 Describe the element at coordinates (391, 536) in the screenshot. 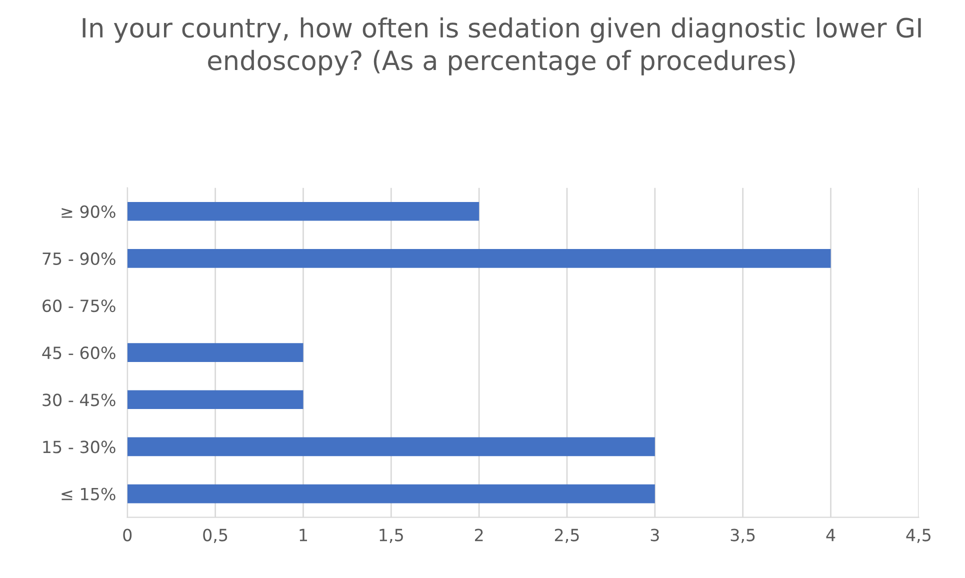

I see `x-tick-label: 1,5` at that location.